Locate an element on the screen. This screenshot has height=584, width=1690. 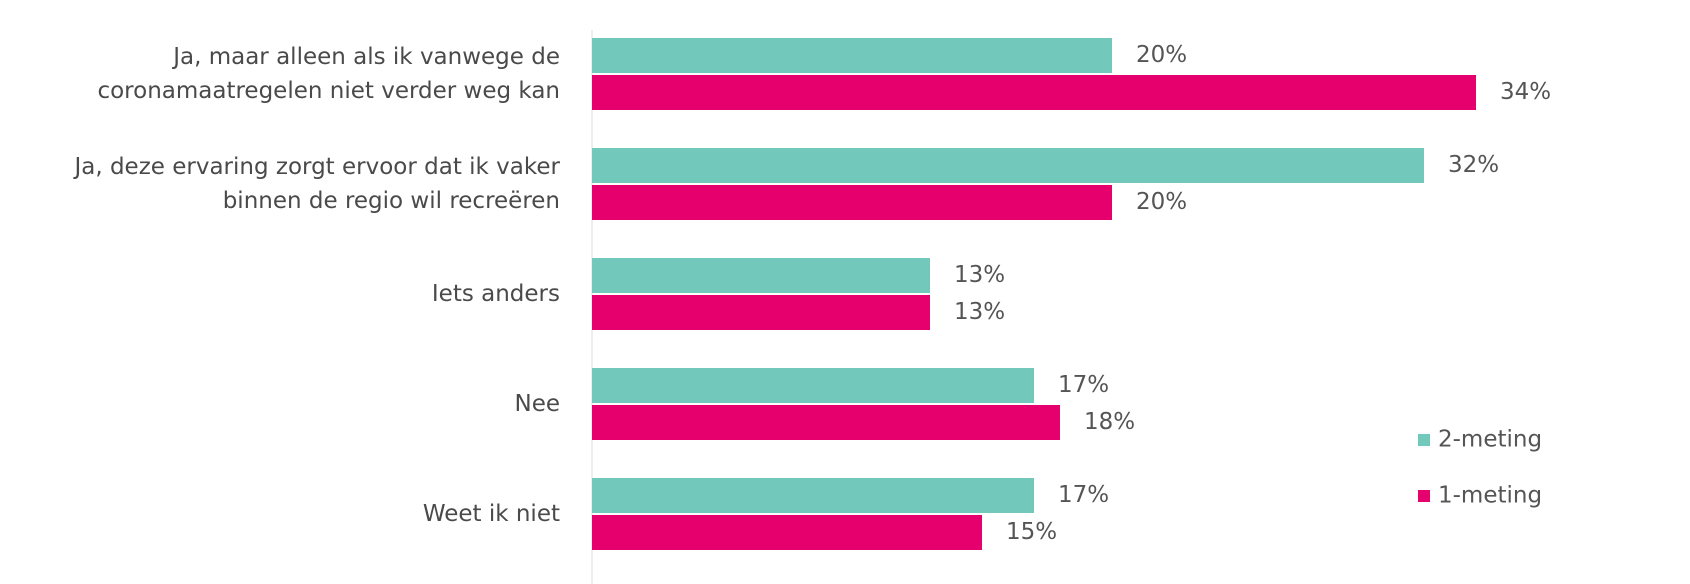
value-label: 18% is located at coordinates (1109, 422).